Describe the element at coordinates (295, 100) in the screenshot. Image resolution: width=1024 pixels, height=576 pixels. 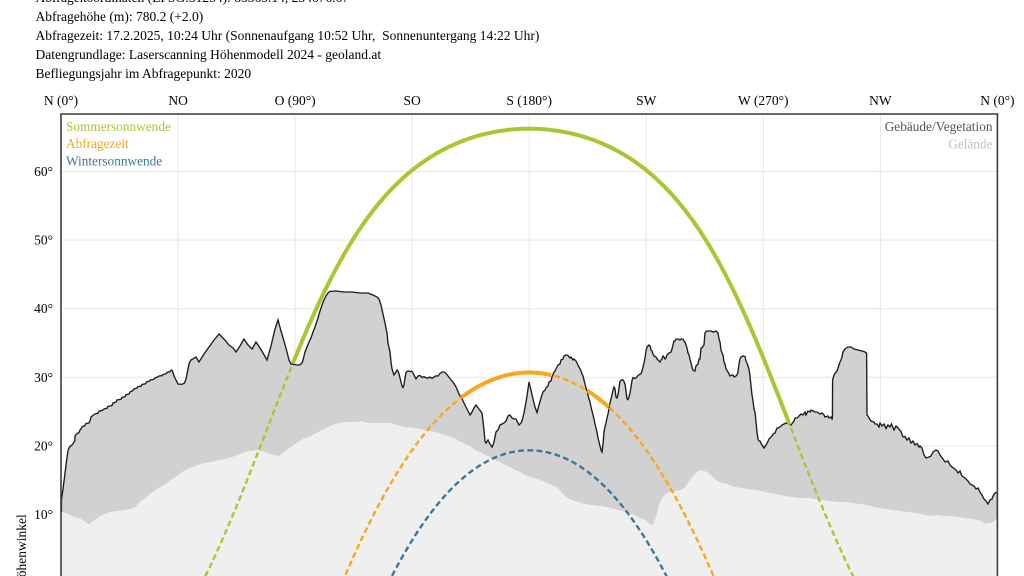
I see `svg-text: O (90°)` at that location.